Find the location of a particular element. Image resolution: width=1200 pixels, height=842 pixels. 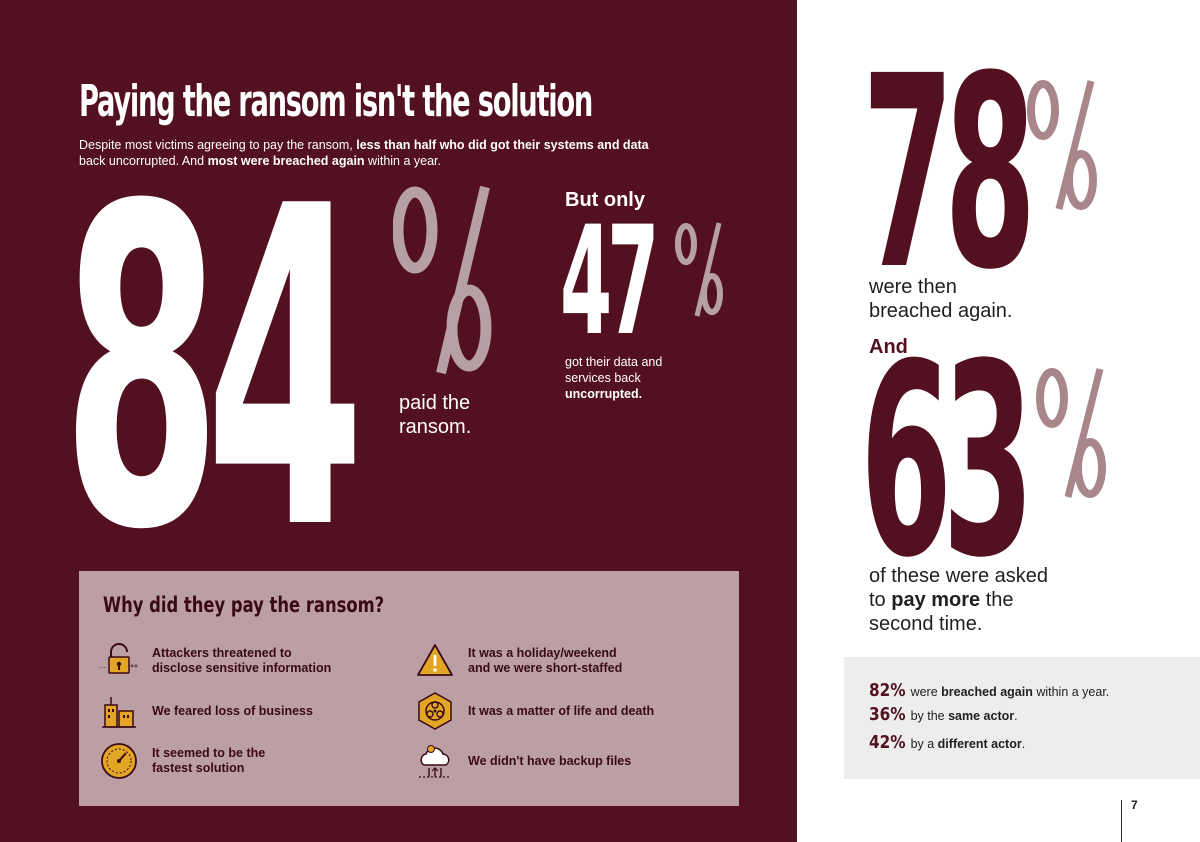

speedometer-icon is located at coordinates (119, 761).